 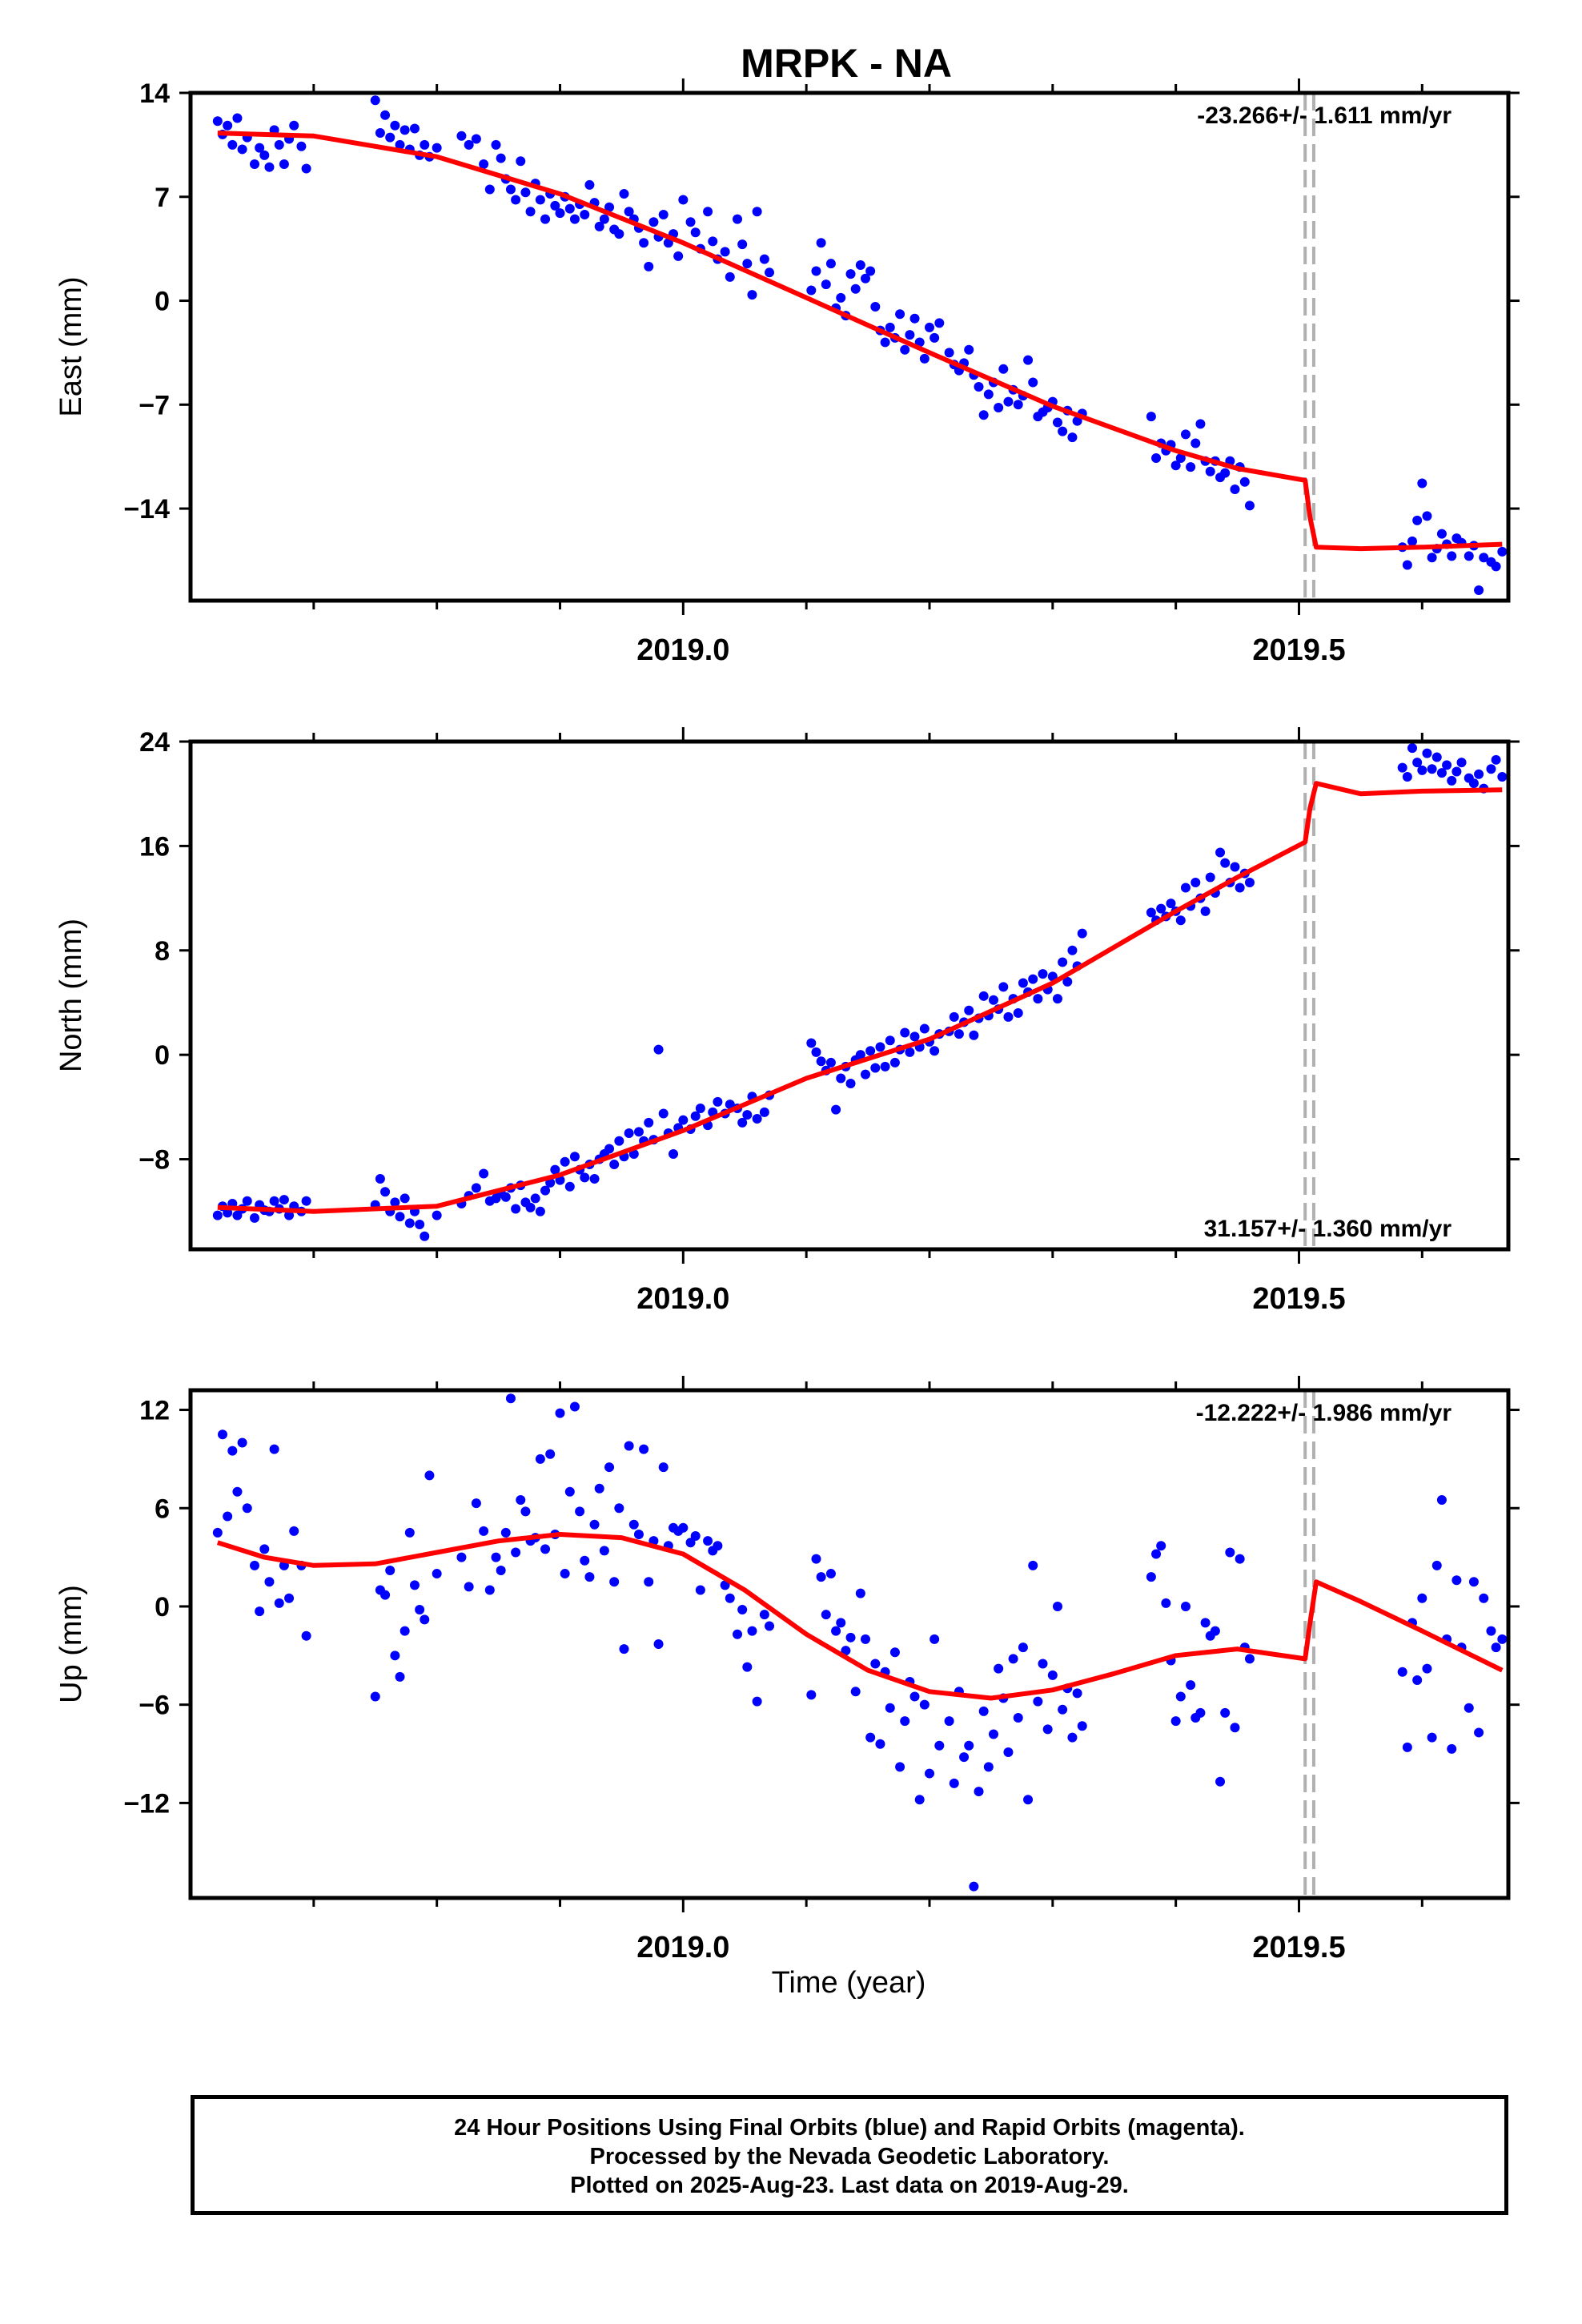 I want to click on figure-title: MRPK - NA, so click(x=847, y=63).